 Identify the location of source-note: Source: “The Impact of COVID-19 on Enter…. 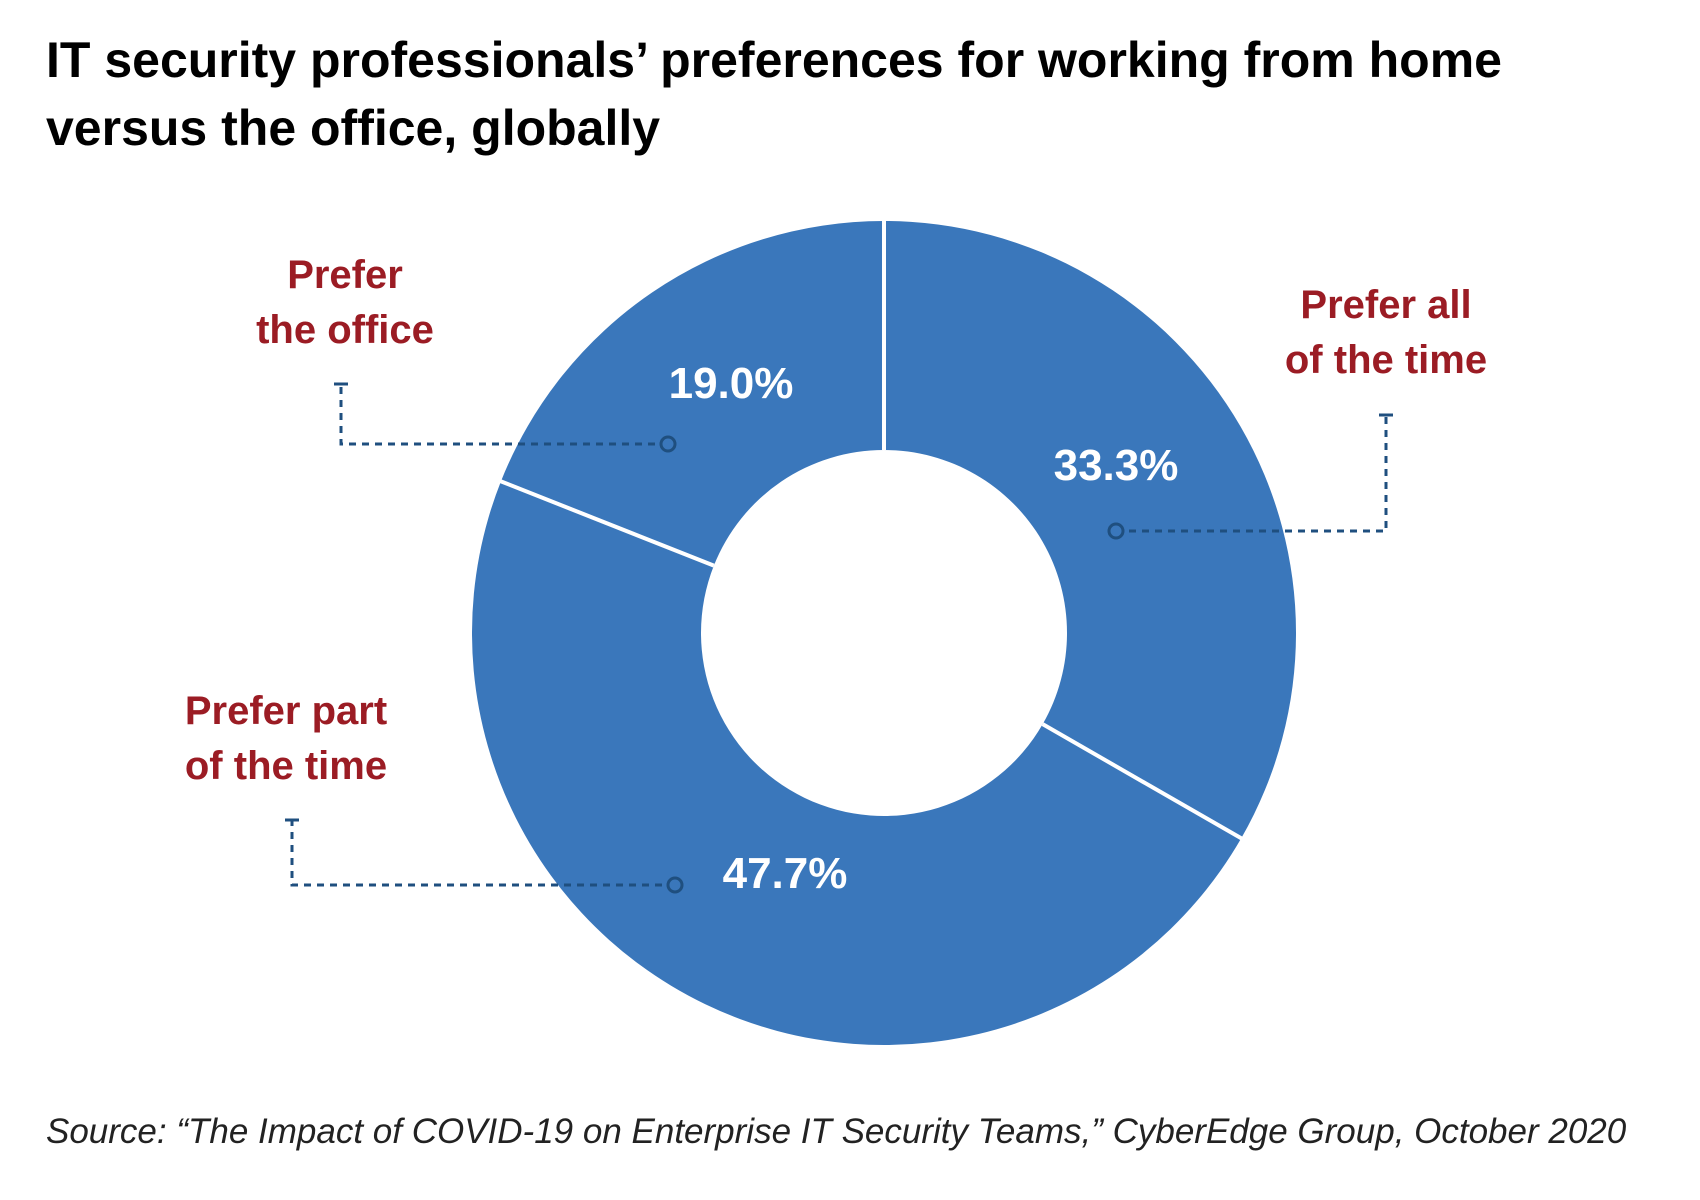
(836, 1131).